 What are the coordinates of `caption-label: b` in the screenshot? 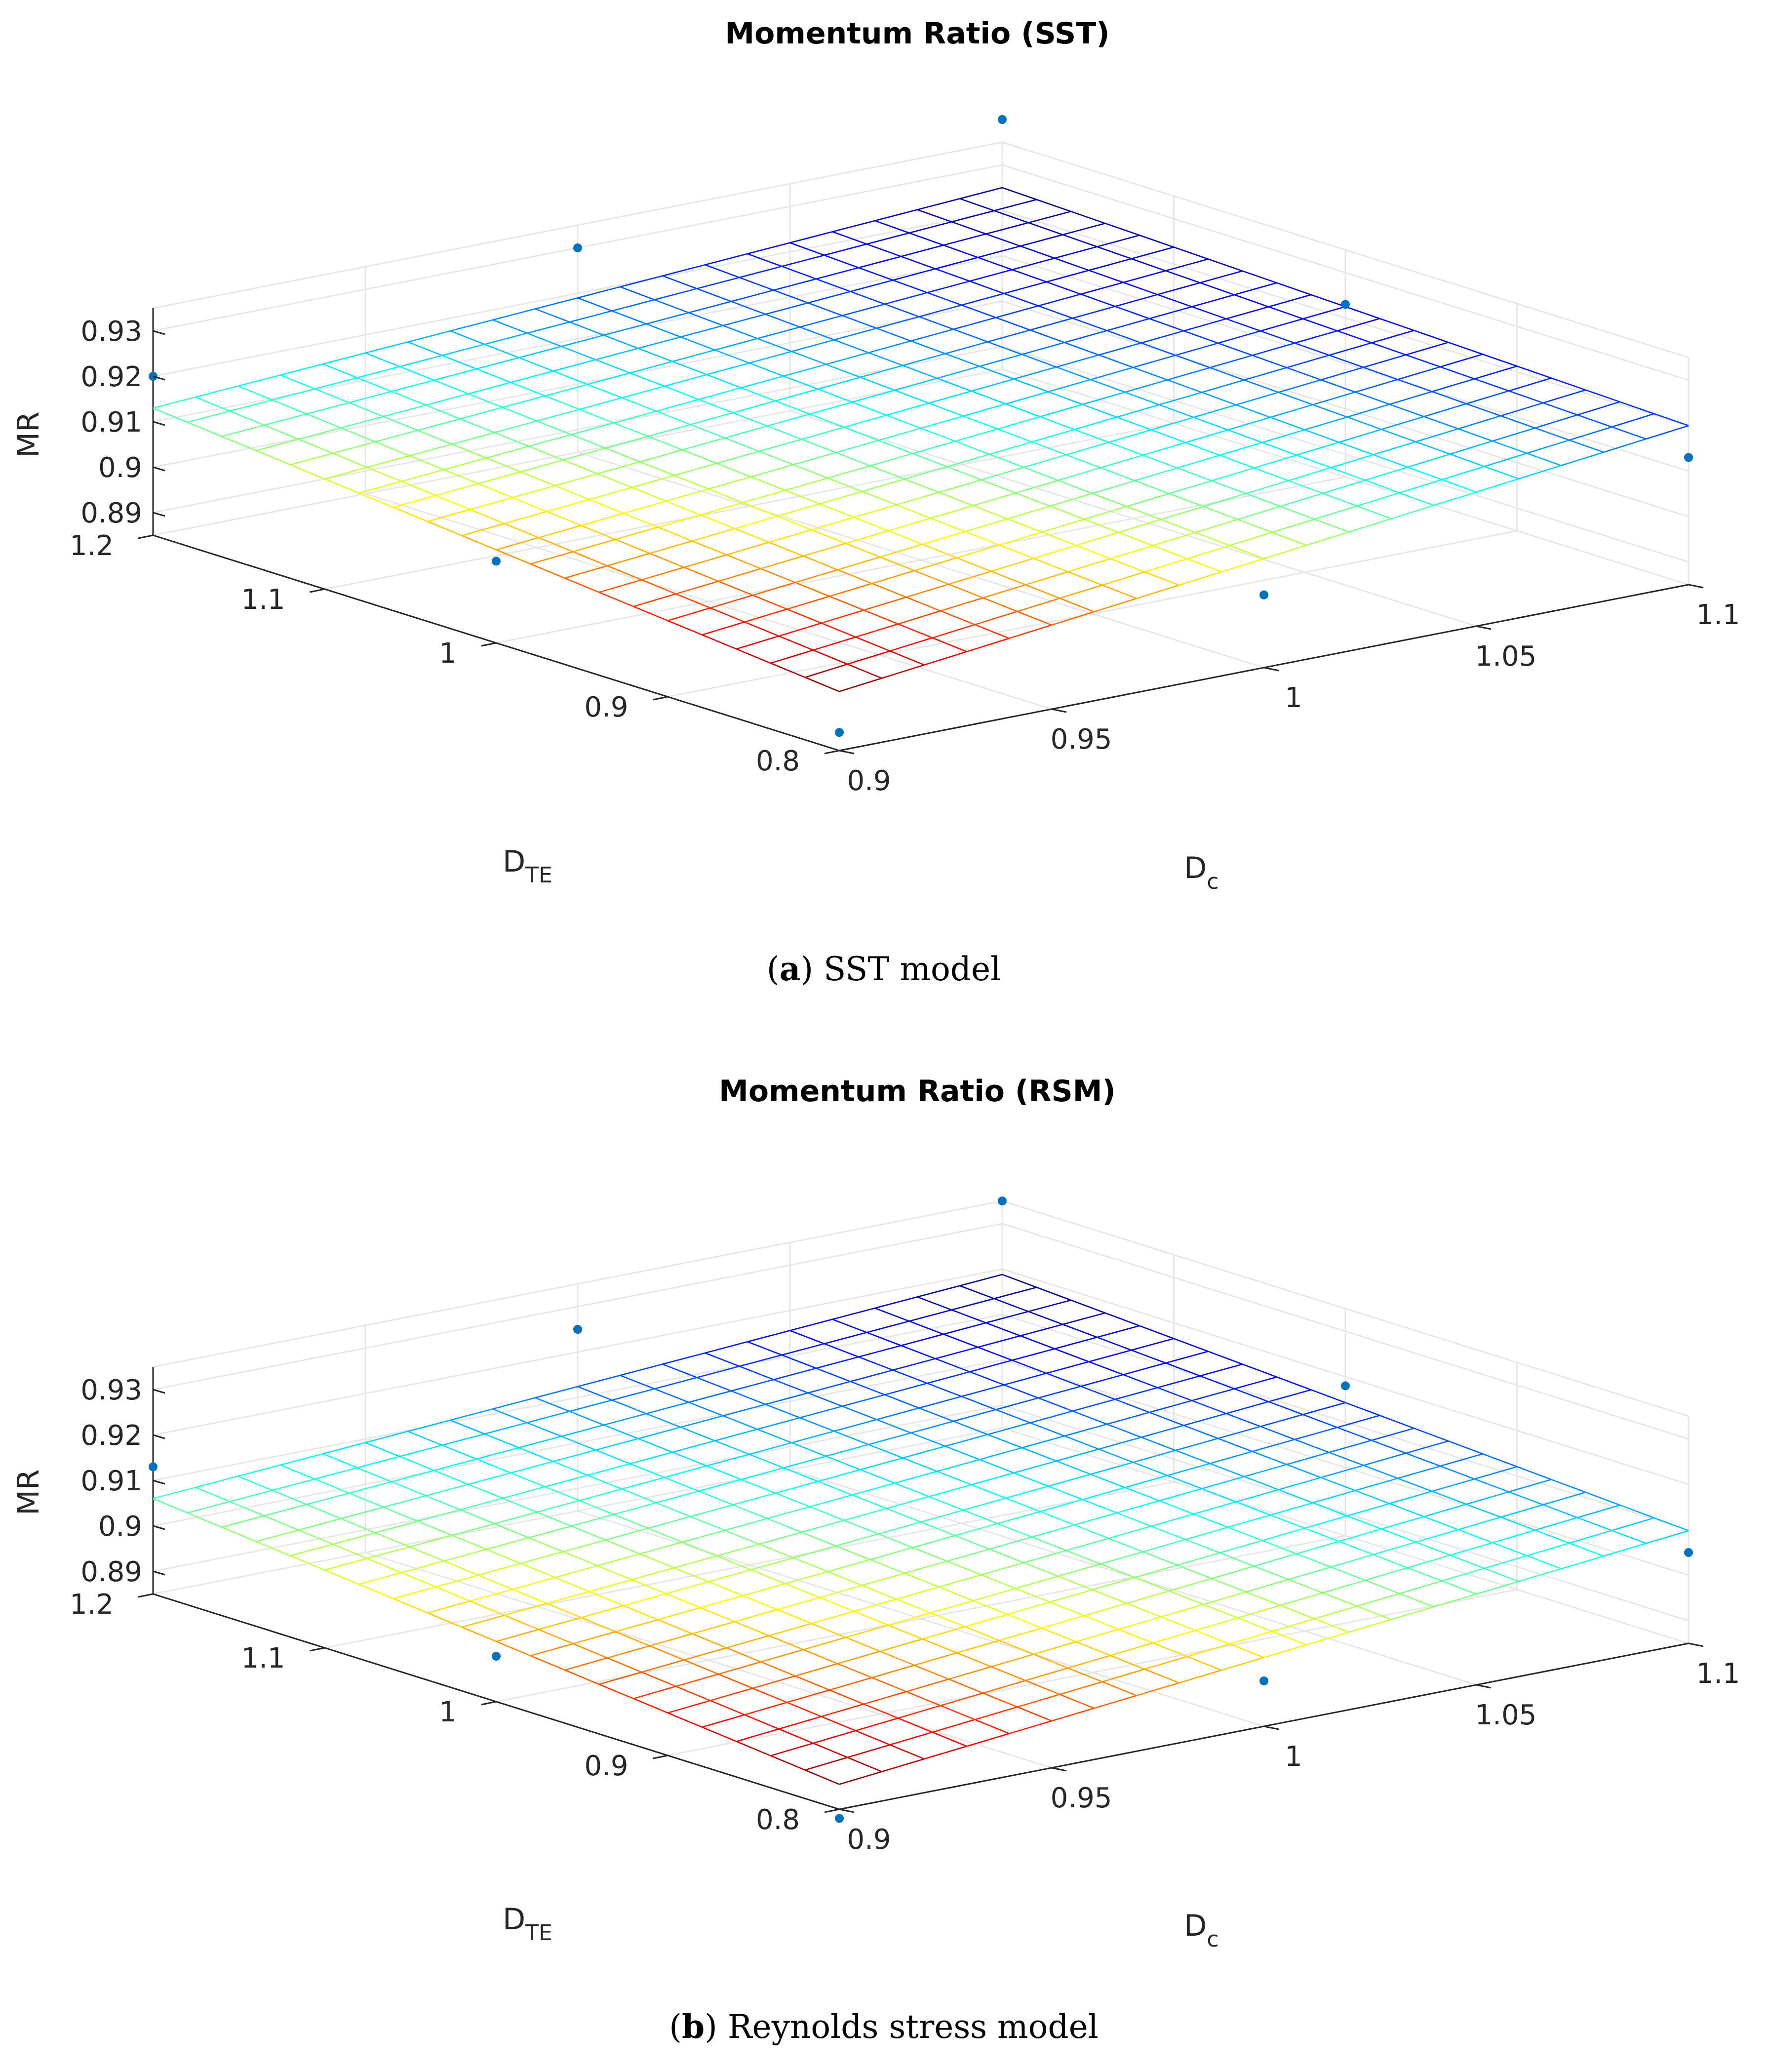 It's located at (693, 2026).